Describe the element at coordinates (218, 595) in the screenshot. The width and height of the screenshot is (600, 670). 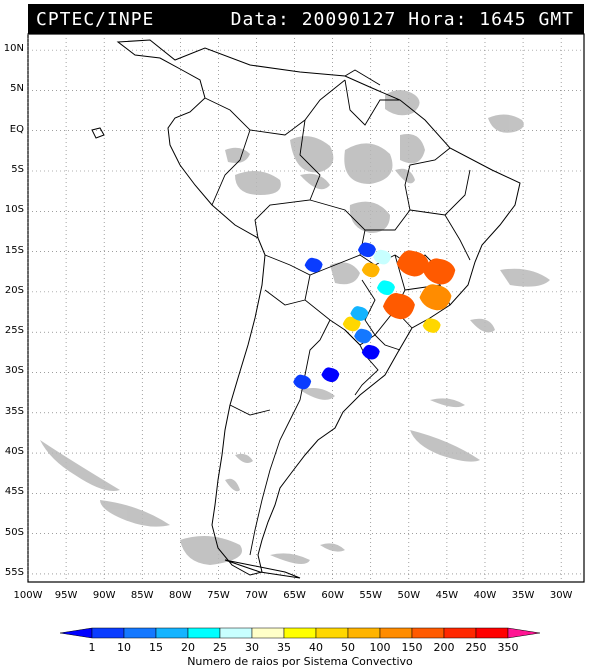
I see `lon-label: 75W` at that location.